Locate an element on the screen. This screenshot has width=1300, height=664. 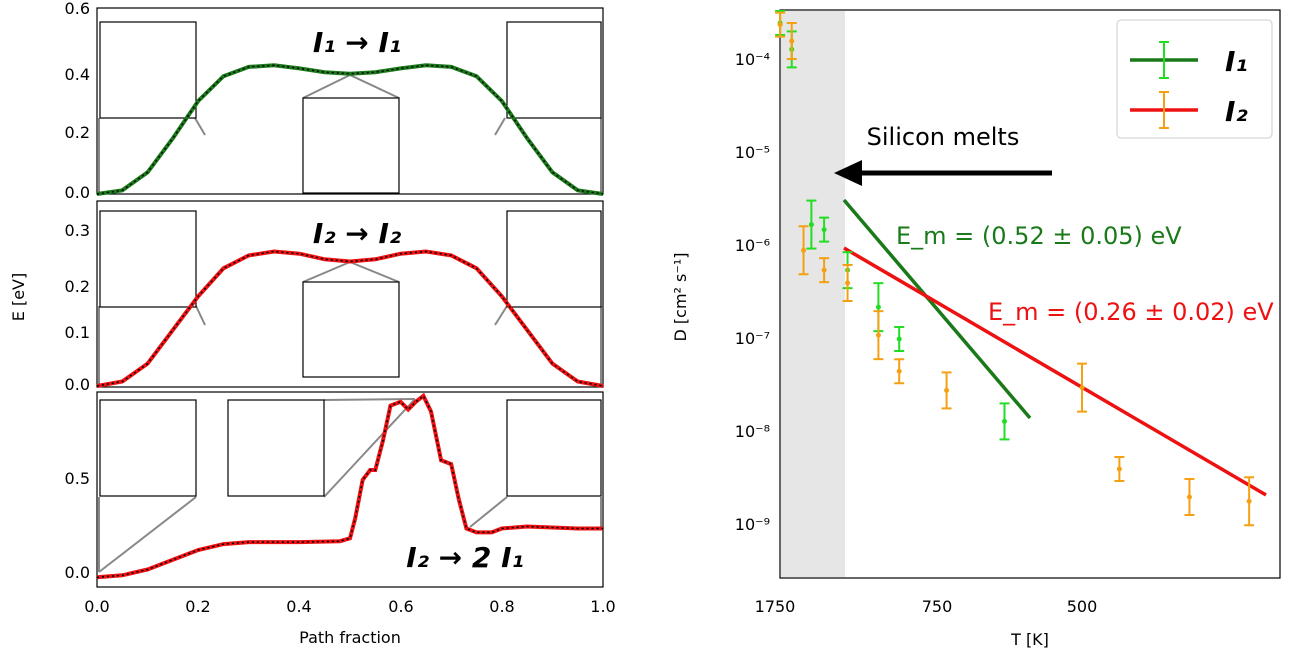
annotation-i2: E_m = (0.26 ± 0.02) eV is located at coordinates (1131, 312).